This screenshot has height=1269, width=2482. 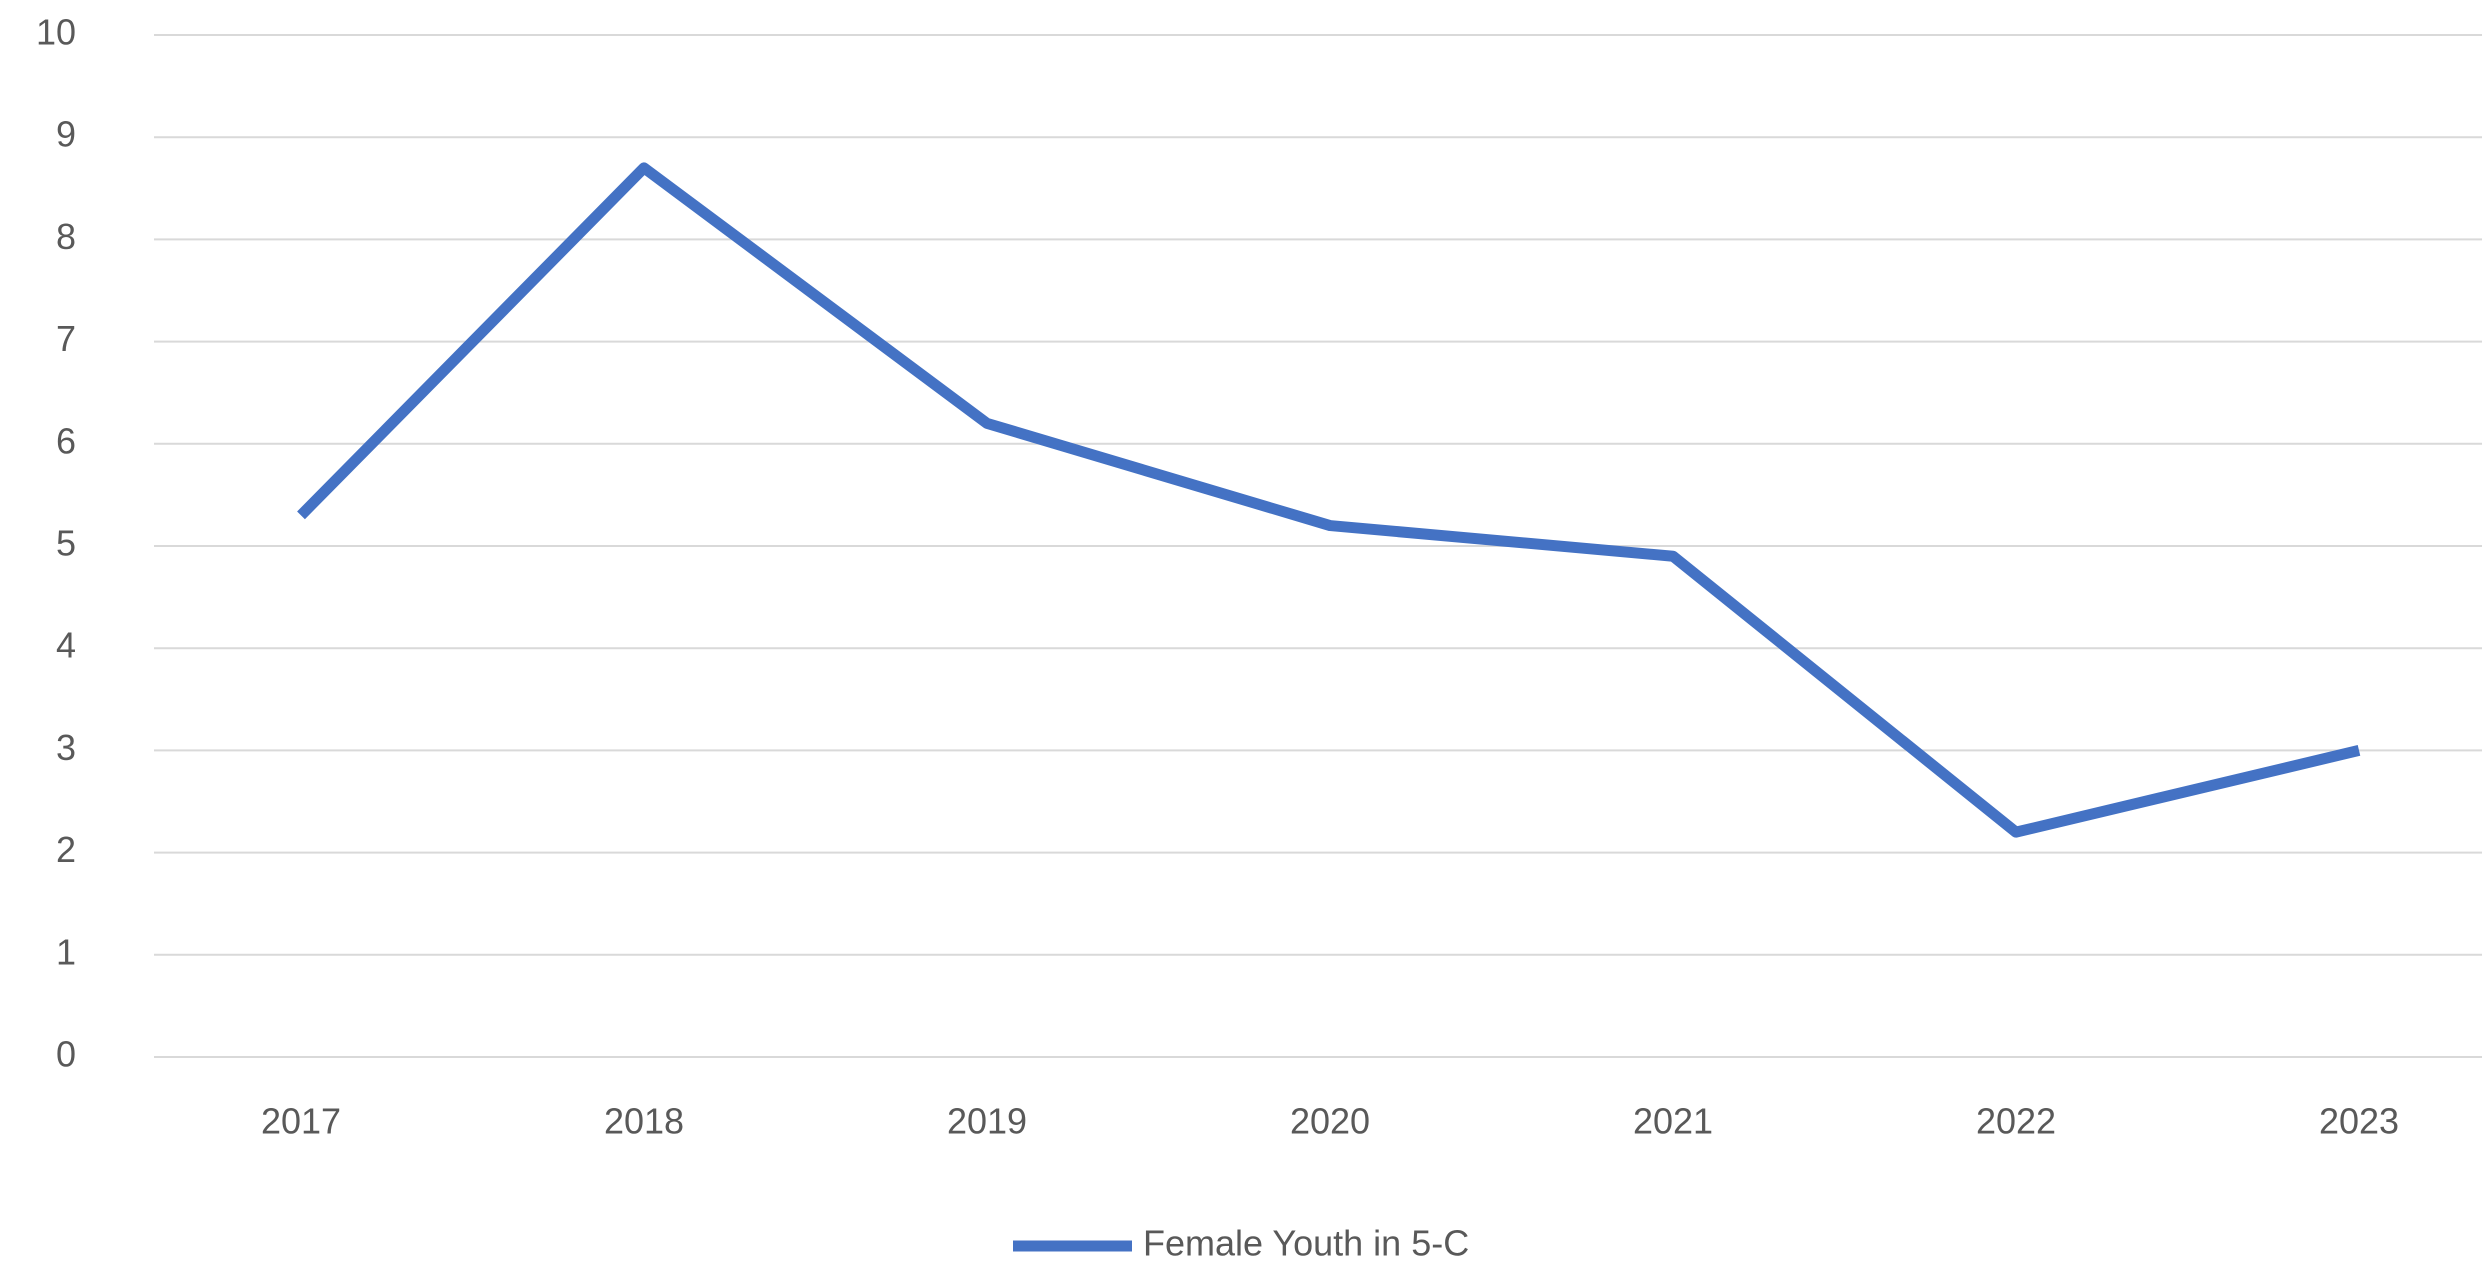 What do you see at coordinates (66, 338) in the screenshot?
I see `y-tick-label: 7` at bounding box center [66, 338].